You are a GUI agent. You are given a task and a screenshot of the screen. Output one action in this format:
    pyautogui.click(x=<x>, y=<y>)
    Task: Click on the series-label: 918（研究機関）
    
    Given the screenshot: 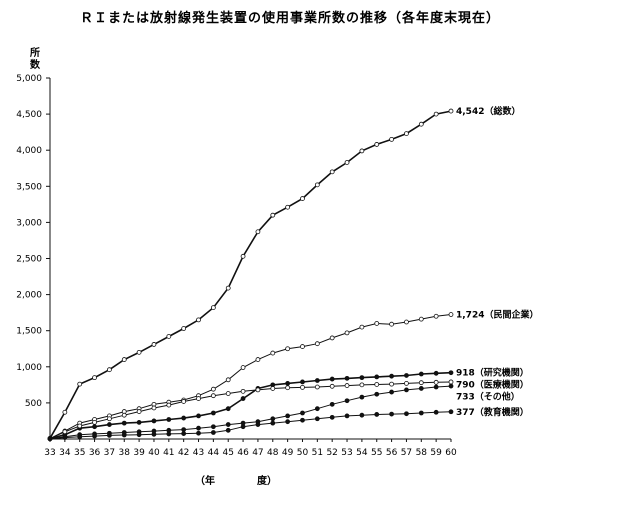 What is the action you would take?
    pyautogui.click(x=492, y=373)
    